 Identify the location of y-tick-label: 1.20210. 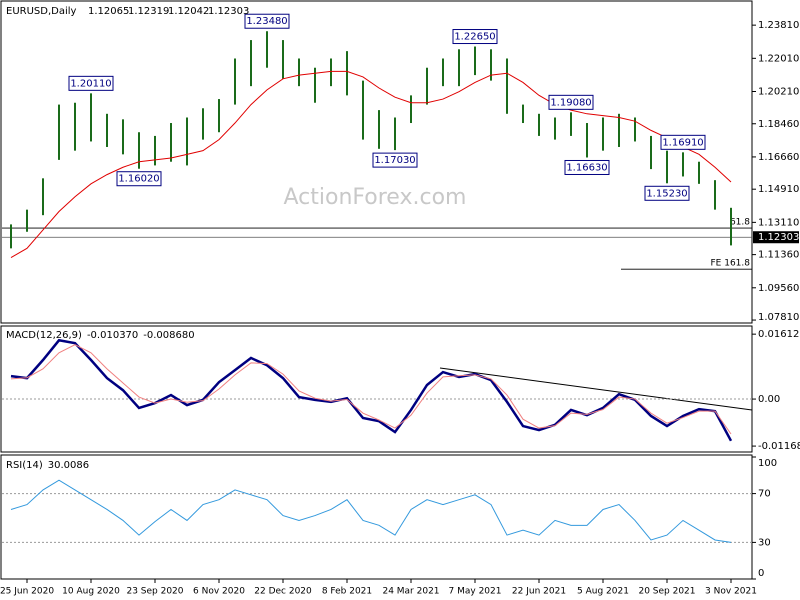
(778, 91).